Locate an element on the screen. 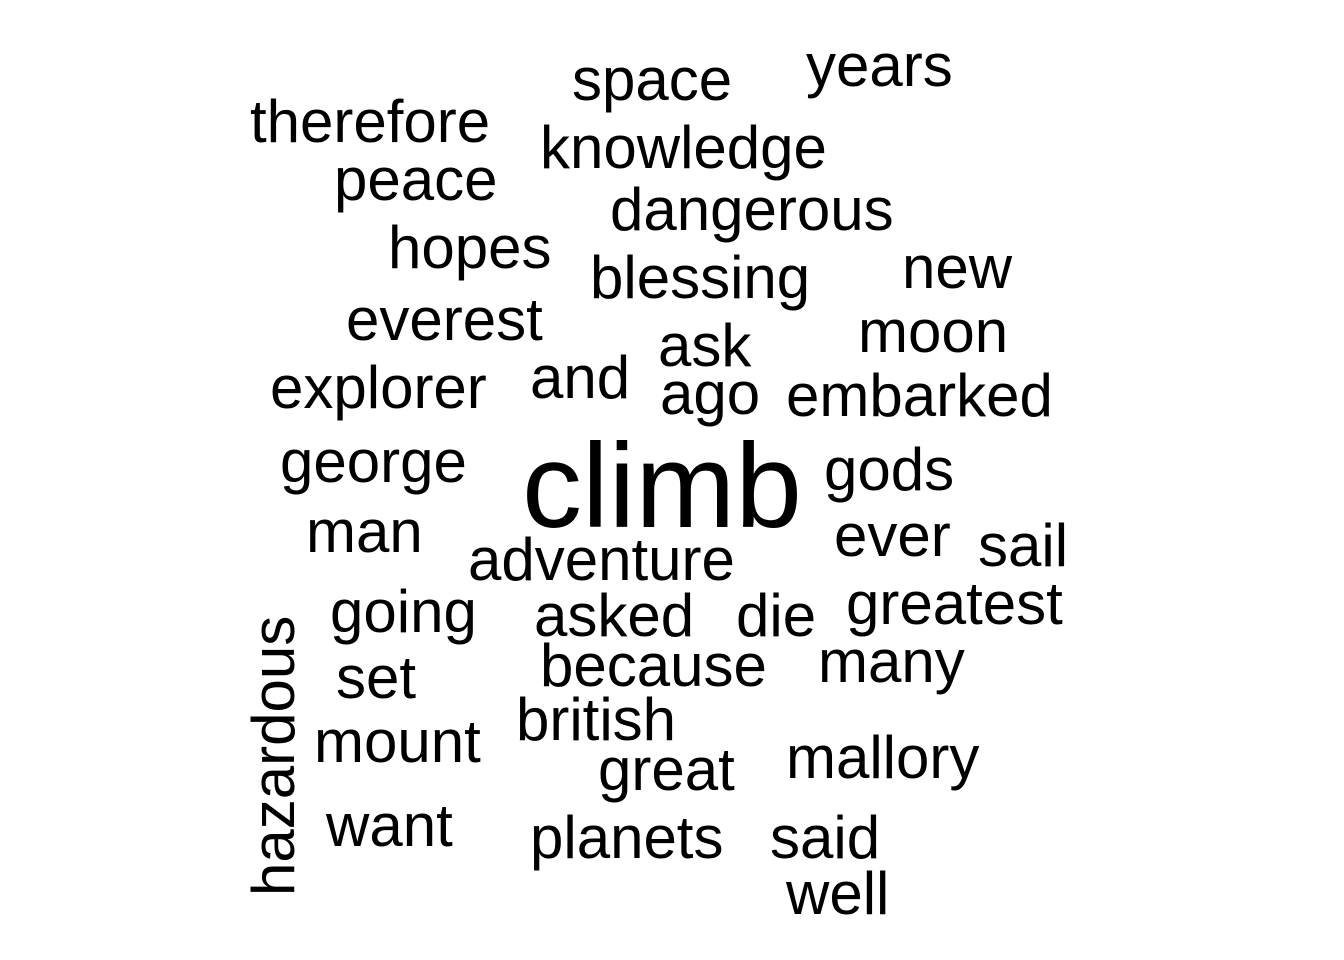 The image size is (1344, 960). word-explorer: explorer is located at coordinates (378, 387).